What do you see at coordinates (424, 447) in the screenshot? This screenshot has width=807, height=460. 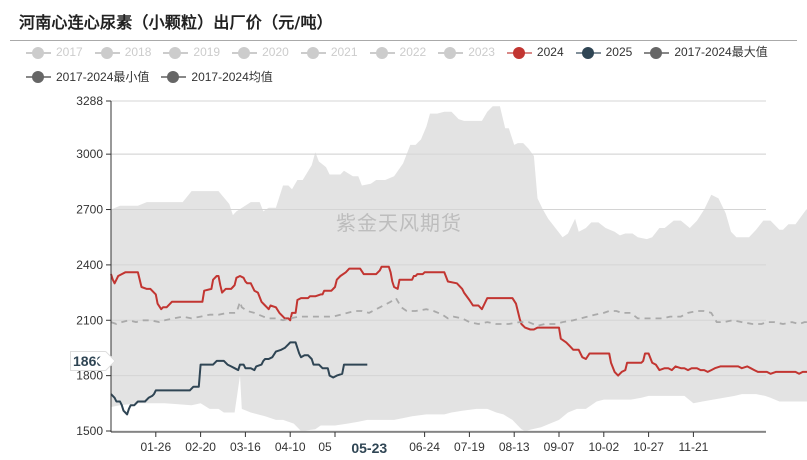 I see `x-tick-label: 06-24` at bounding box center [424, 447].